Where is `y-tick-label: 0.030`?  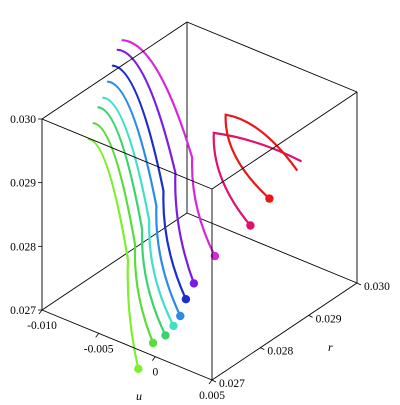
y-tick-label: 0.030 is located at coordinates (377, 287).